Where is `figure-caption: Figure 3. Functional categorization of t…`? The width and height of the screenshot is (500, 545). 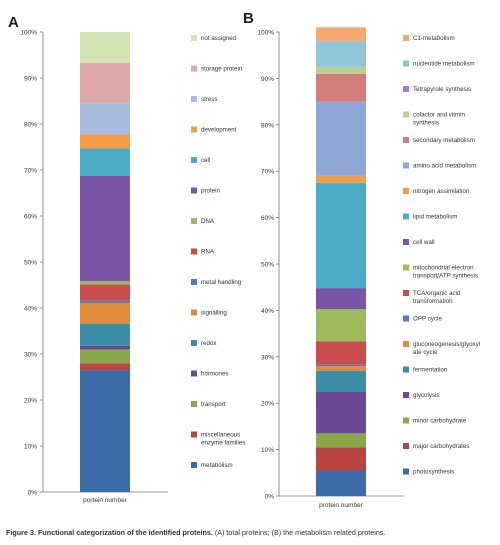 figure-caption: Figure 3. Functional categorization of t… is located at coordinates (251, 532).